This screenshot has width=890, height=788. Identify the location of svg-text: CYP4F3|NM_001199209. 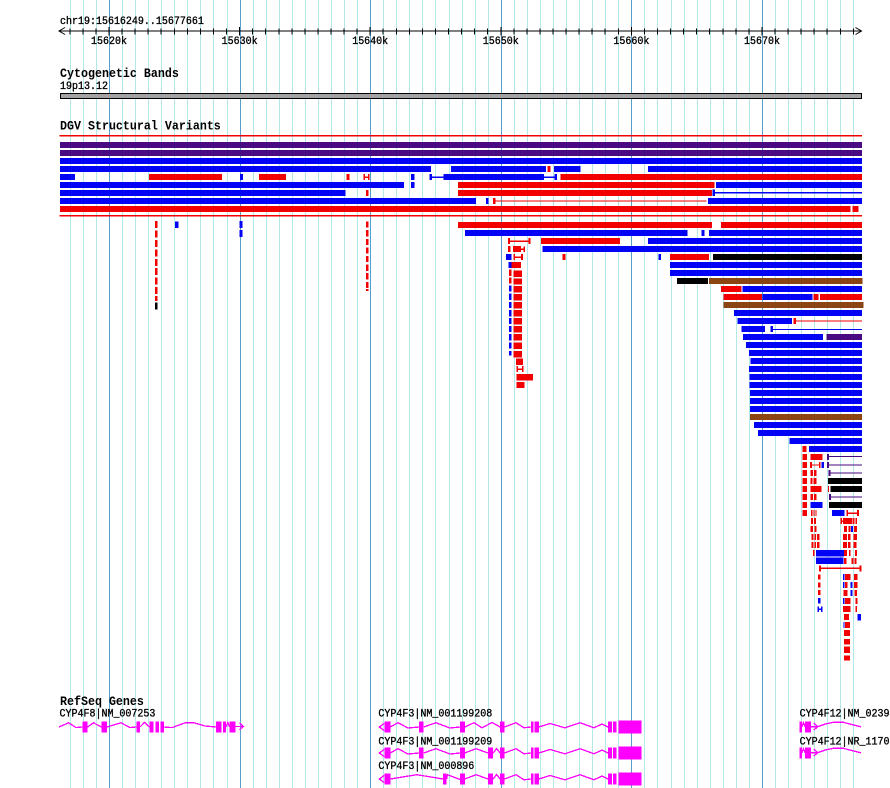
(435, 742).